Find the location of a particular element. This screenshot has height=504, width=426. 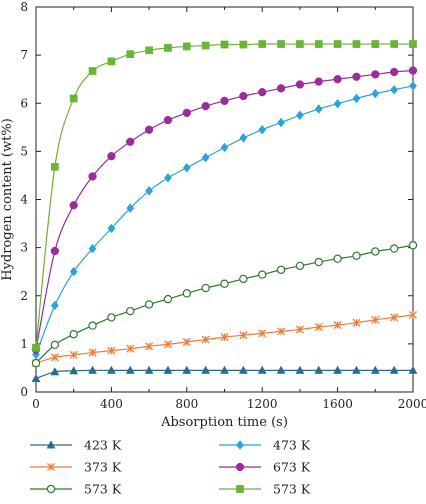

y-tick-label: 4 is located at coordinates (24, 200).